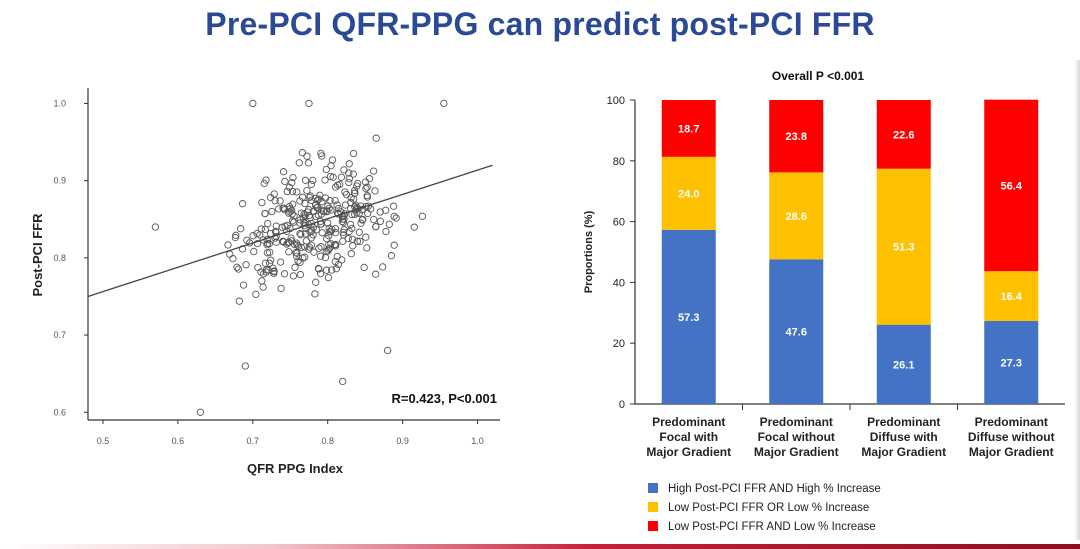 Image resolution: width=1080 pixels, height=549 pixels. Describe the element at coordinates (1011, 437) in the screenshot. I see `bar-category-label: Diffuse without` at that location.